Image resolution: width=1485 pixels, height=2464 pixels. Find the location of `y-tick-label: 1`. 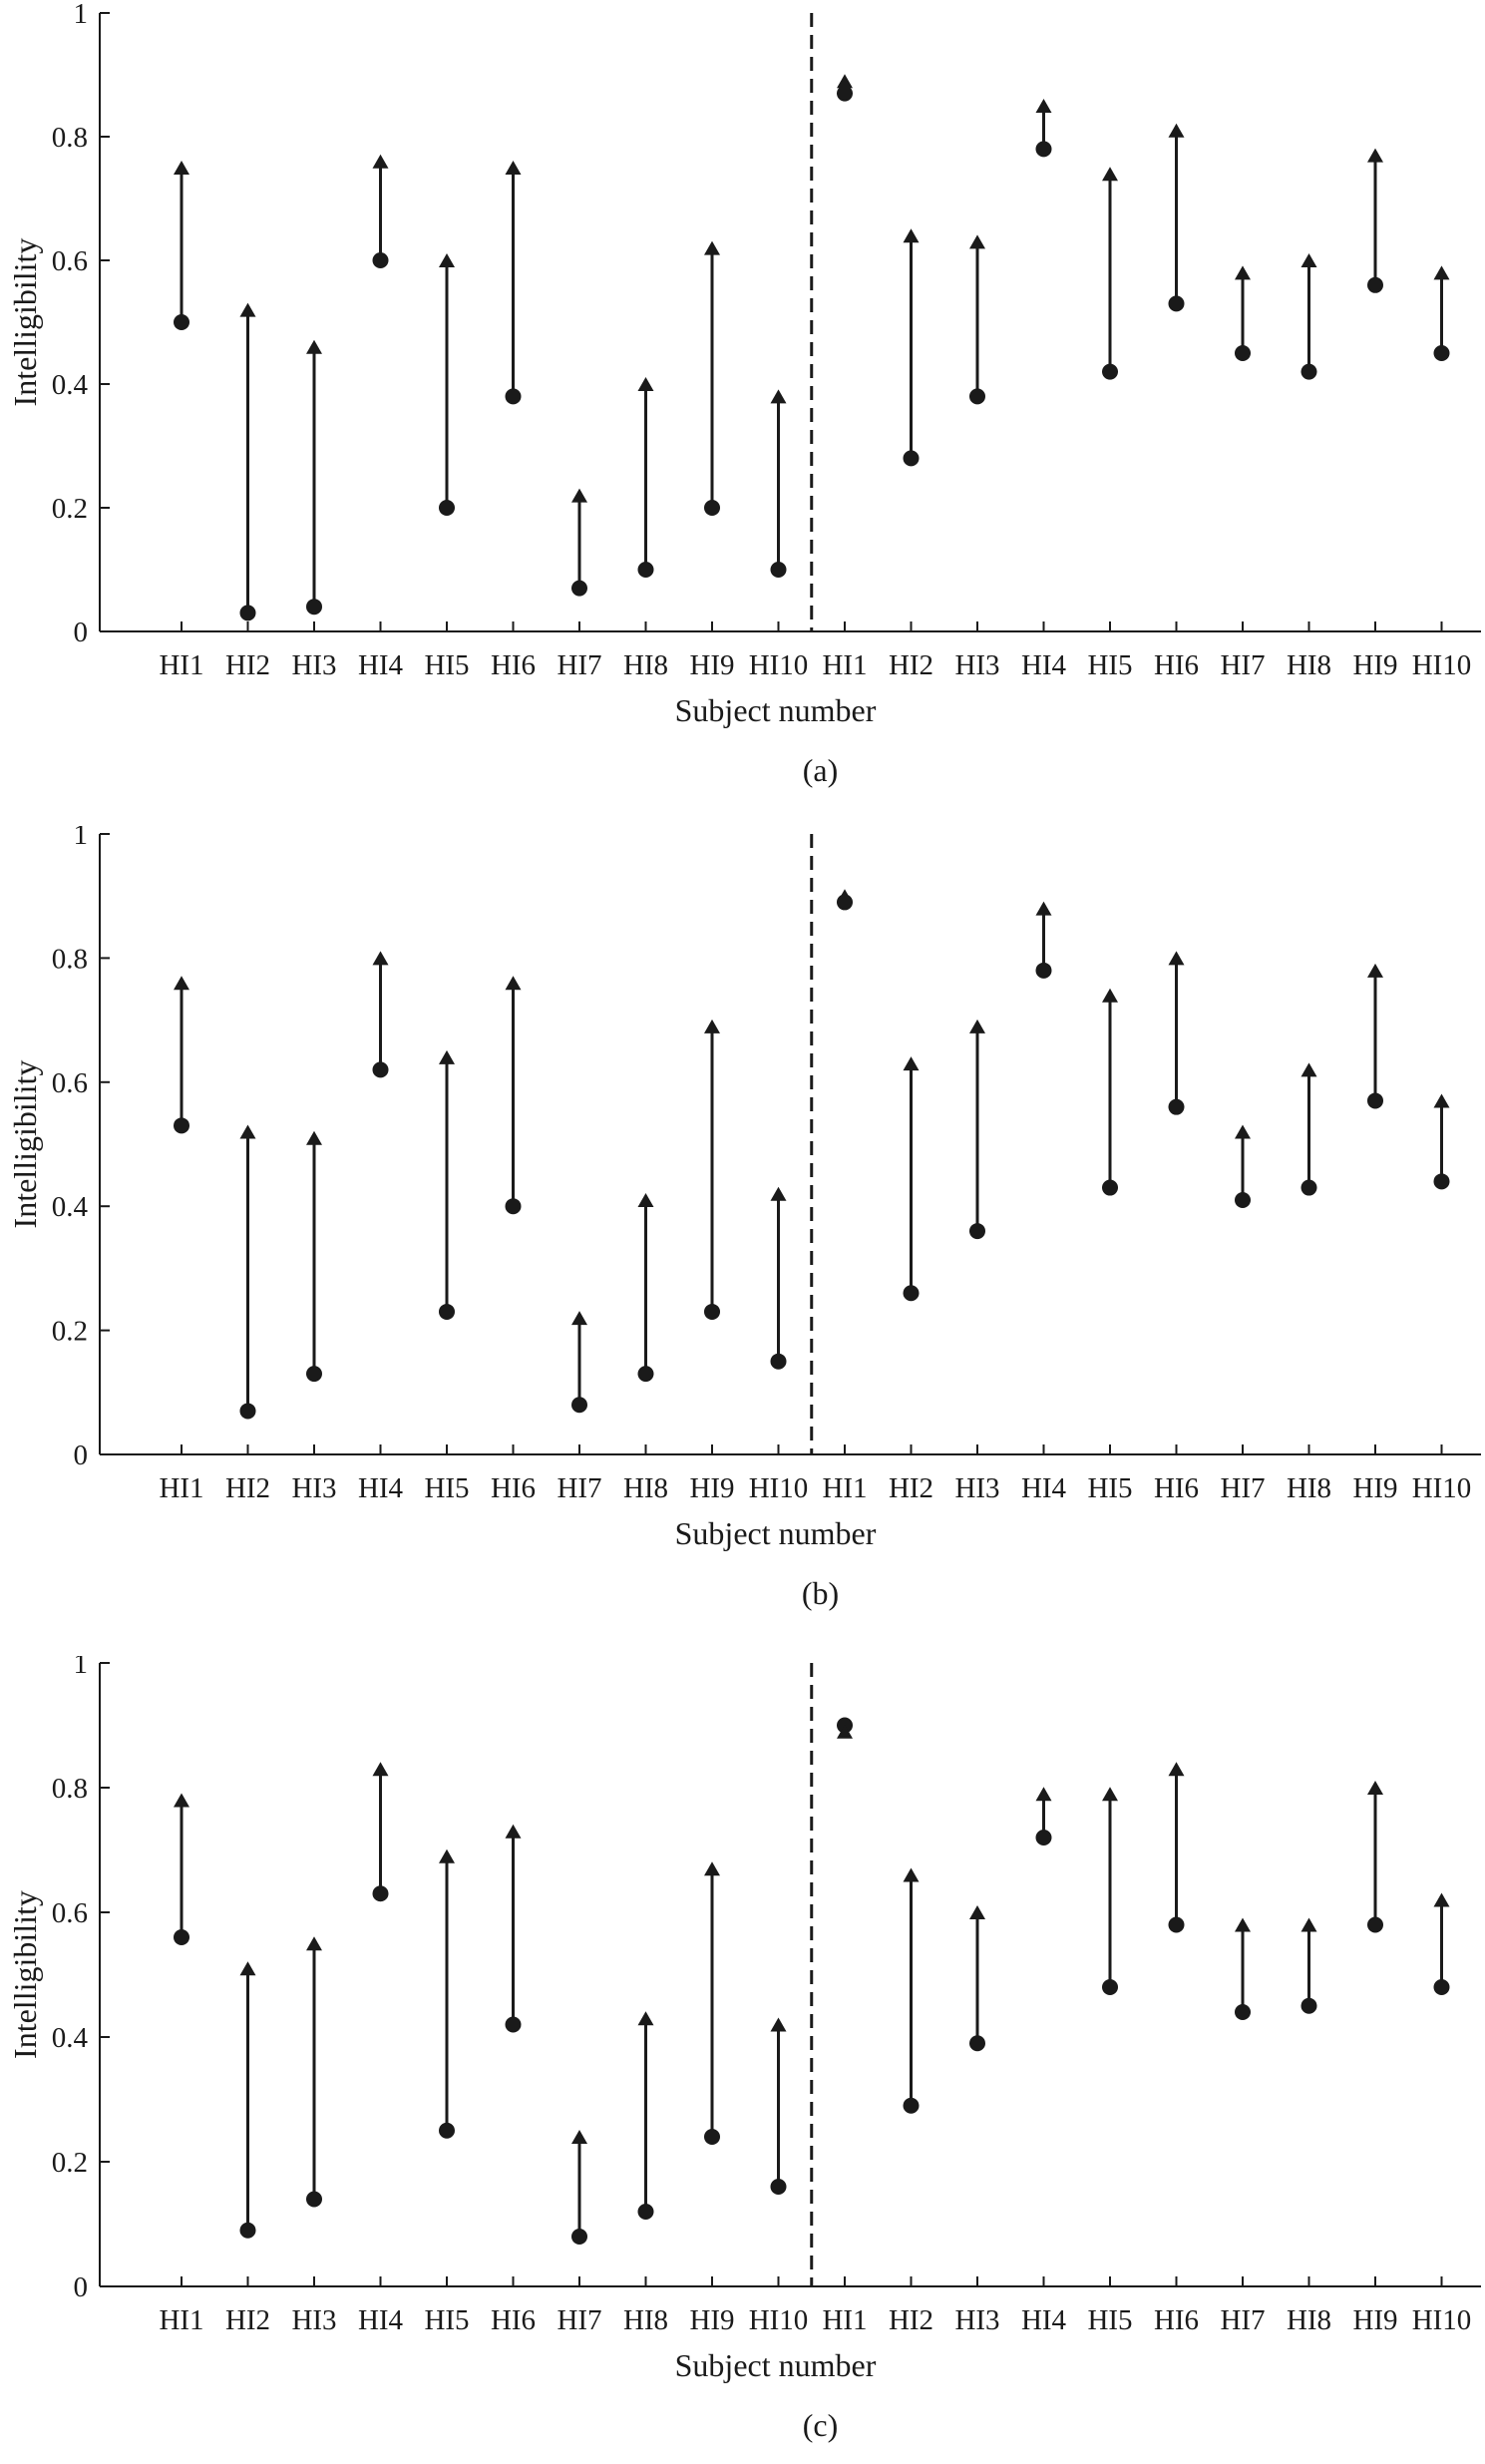

y-tick-label: 1 is located at coordinates (81, 1668).